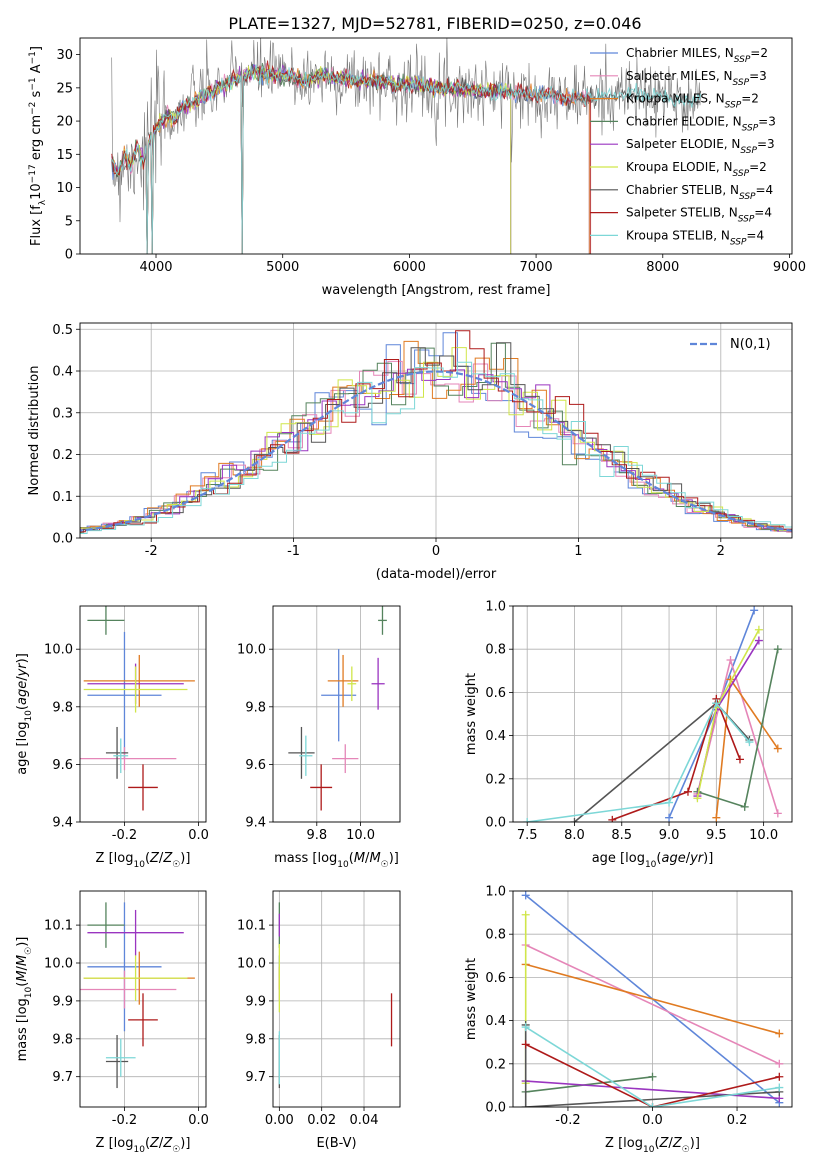 This screenshot has height=1170, width=819. What do you see at coordinates (716, 835) in the screenshot?
I see `x-tick-label: 9.5` at bounding box center [716, 835].